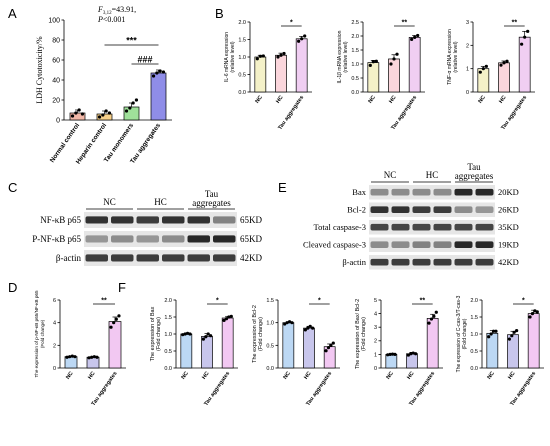 The width and height of the screenshot is (550, 446). I want to click on blot-row-label: Bcl-2, so click(356, 209).